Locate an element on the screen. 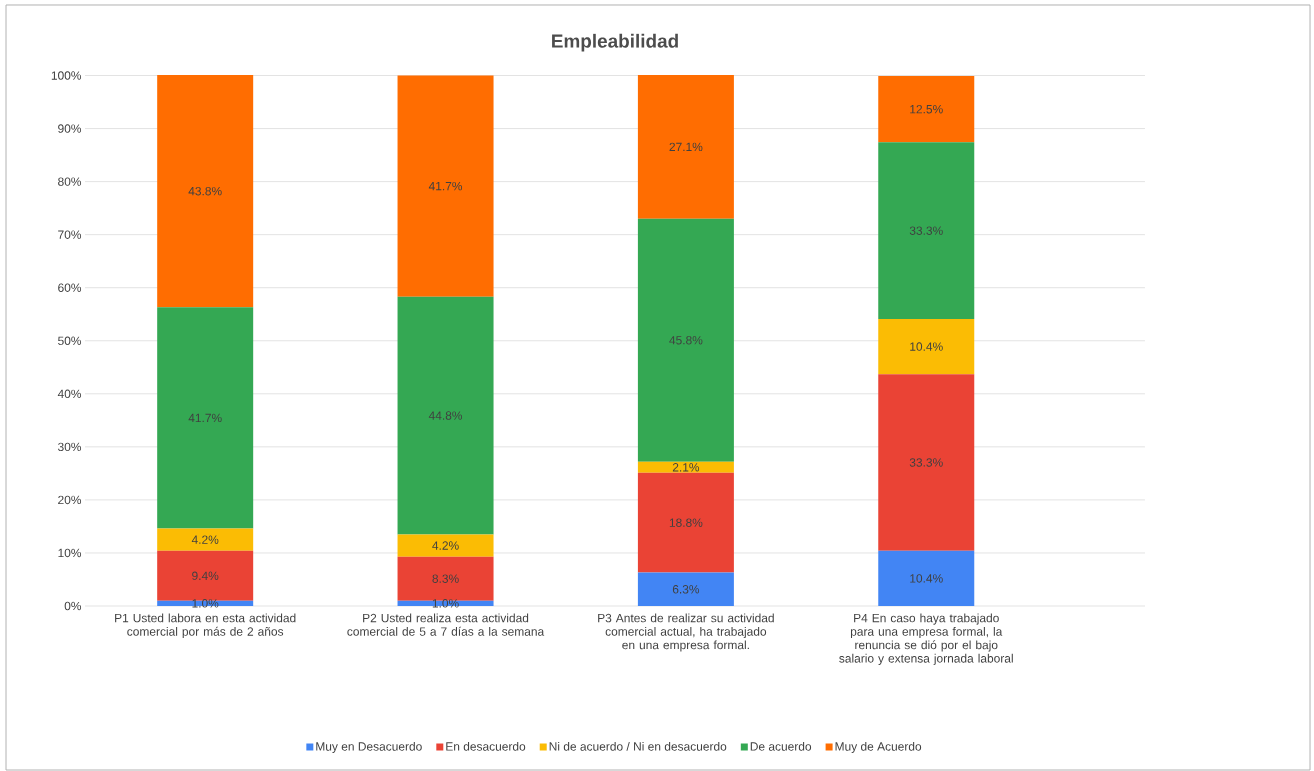 Image resolution: width=1314 pixels, height=771 pixels. legend-label: Ni de acuerdo / Ni en desacuerdo is located at coordinates (638, 746).